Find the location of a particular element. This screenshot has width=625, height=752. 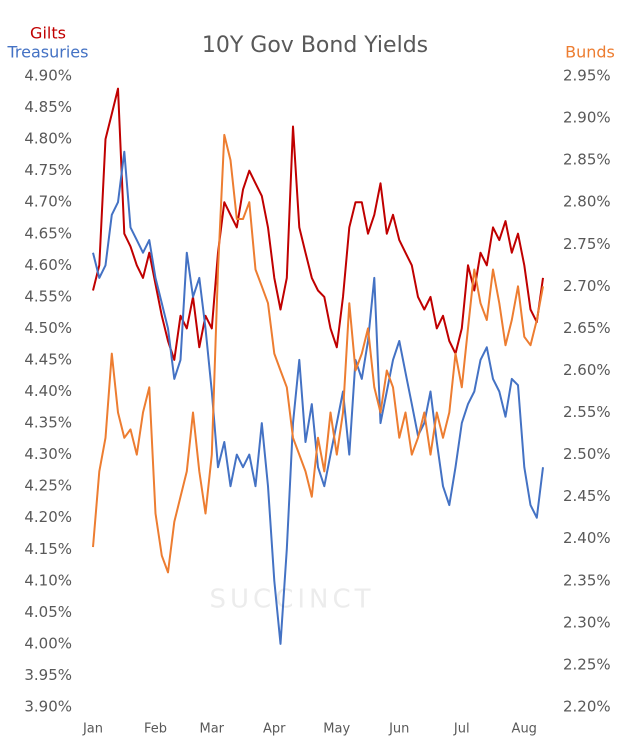

y-tick-label: 4.60% is located at coordinates (48, 265).